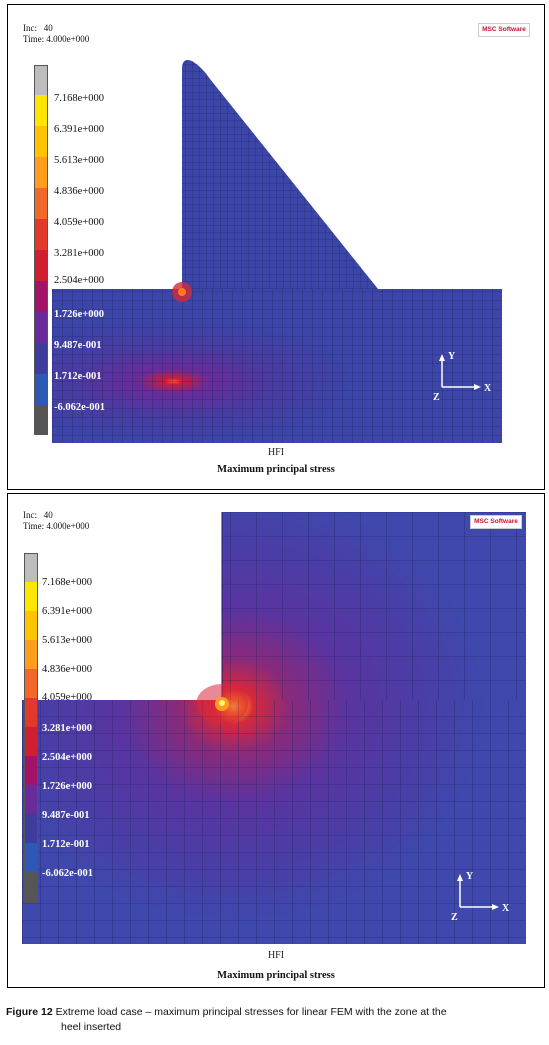 The image size is (549, 1045). I want to click on caption-text-continued: heel inserted, so click(91, 1027).